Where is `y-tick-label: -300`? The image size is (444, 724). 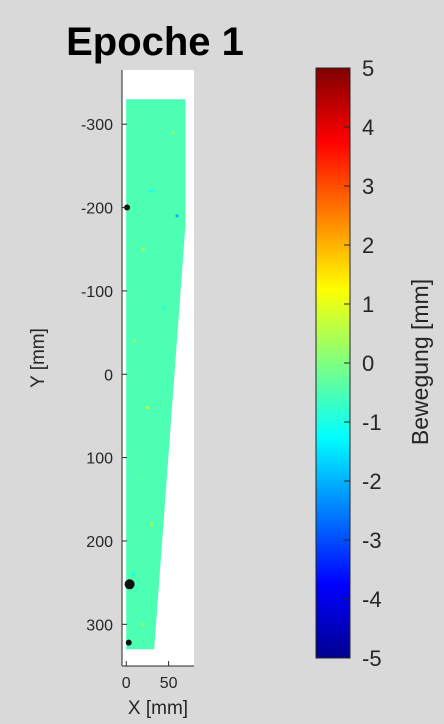 y-tick-label: -300 is located at coordinates (97, 125).